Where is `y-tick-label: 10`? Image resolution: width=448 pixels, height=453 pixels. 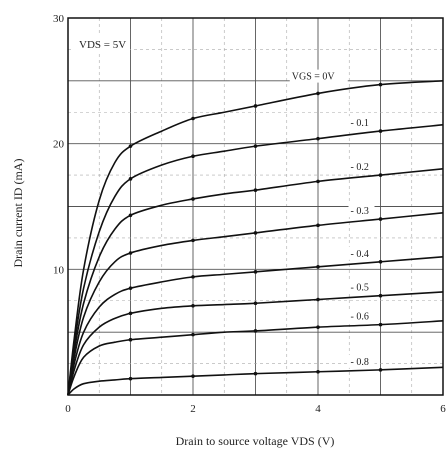 y-tick-label: 10 is located at coordinates (59, 270).